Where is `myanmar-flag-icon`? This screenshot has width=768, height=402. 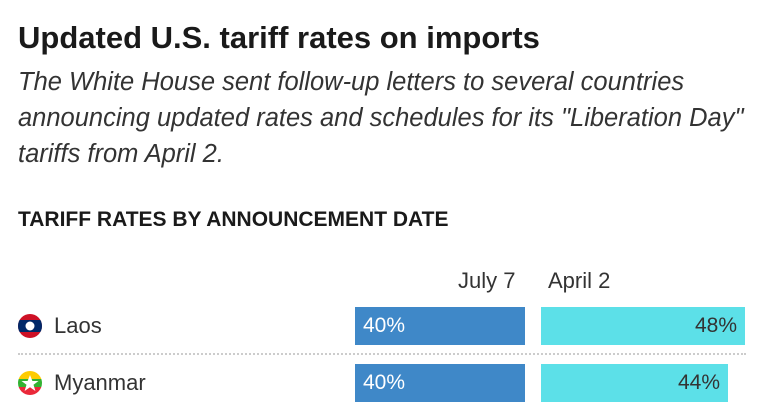 myanmar-flag-icon is located at coordinates (30, 383).